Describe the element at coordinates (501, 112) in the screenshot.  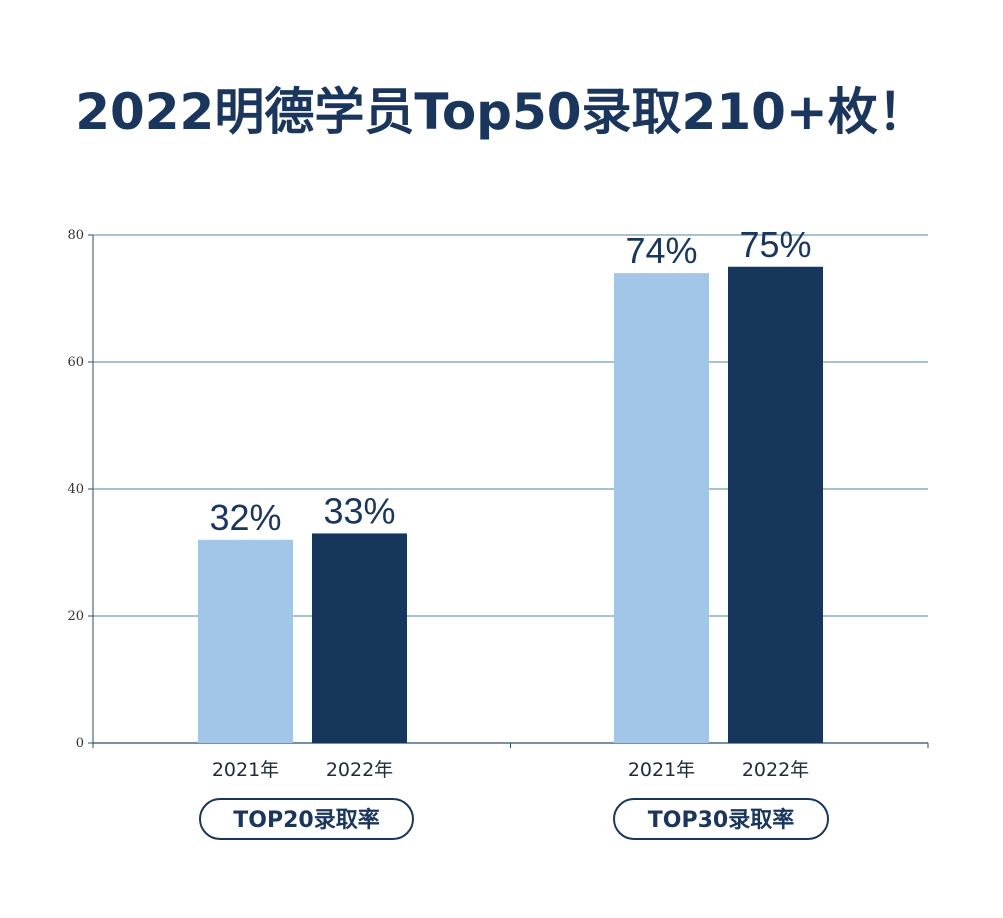
I see `chart-title: 2022明德学员Top50录取210+枚！` at that location.